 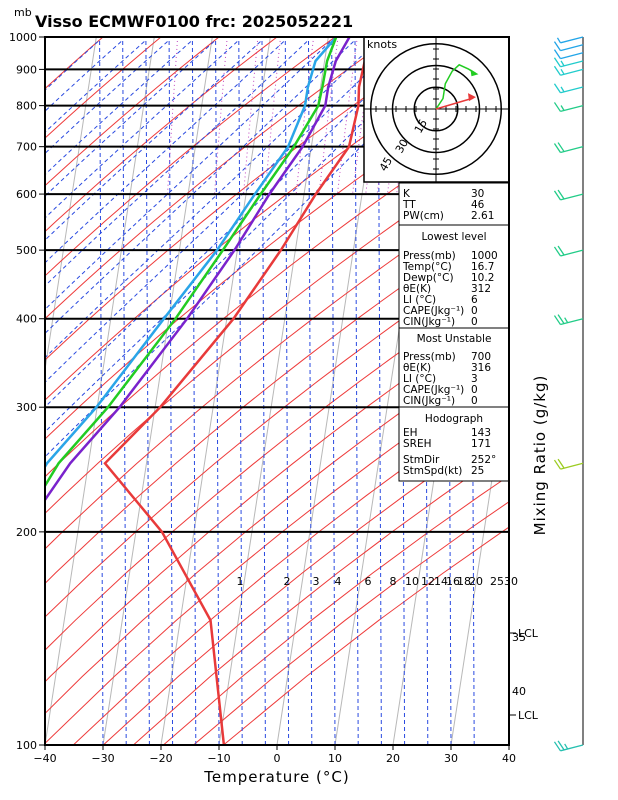 I want to click on most-unstable-value: 700, so click(x=481, y=357).